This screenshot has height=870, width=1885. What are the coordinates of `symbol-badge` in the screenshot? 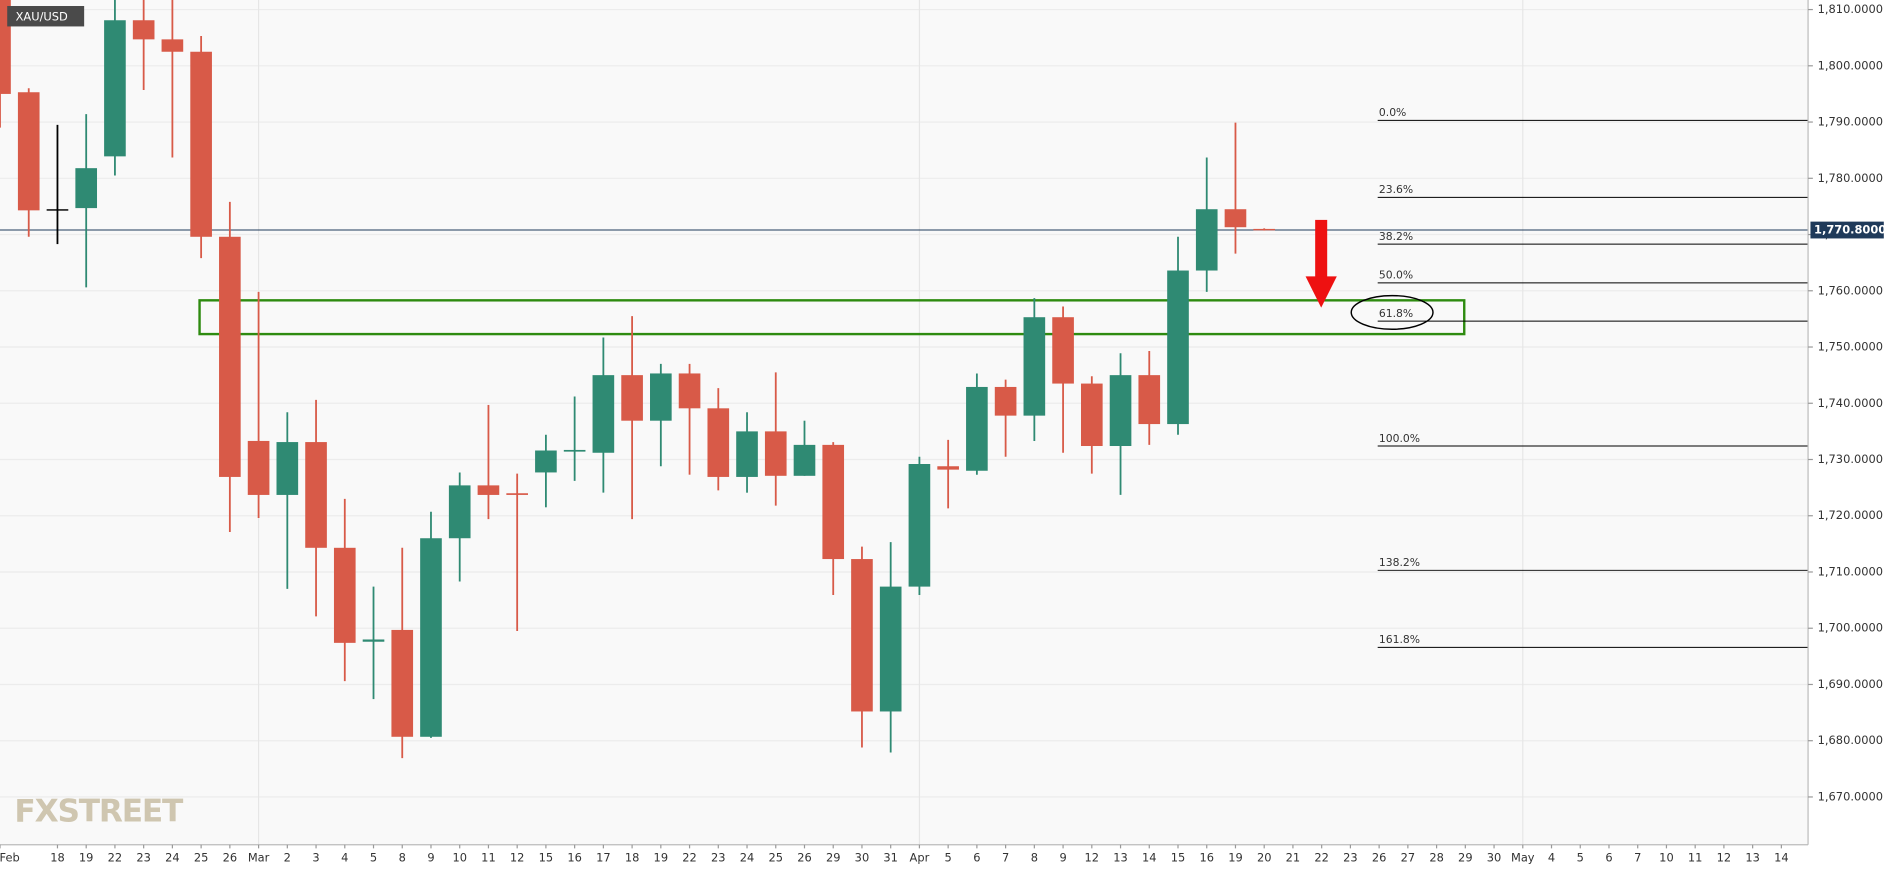 It's located at (46, 16).